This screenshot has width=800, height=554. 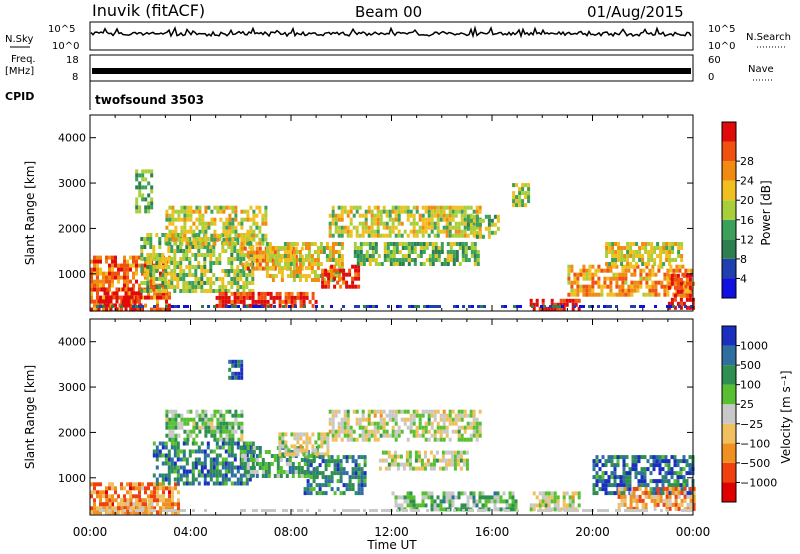 I want to click on power-colorbar-label: Power [dB], so click(x=766, y=212).